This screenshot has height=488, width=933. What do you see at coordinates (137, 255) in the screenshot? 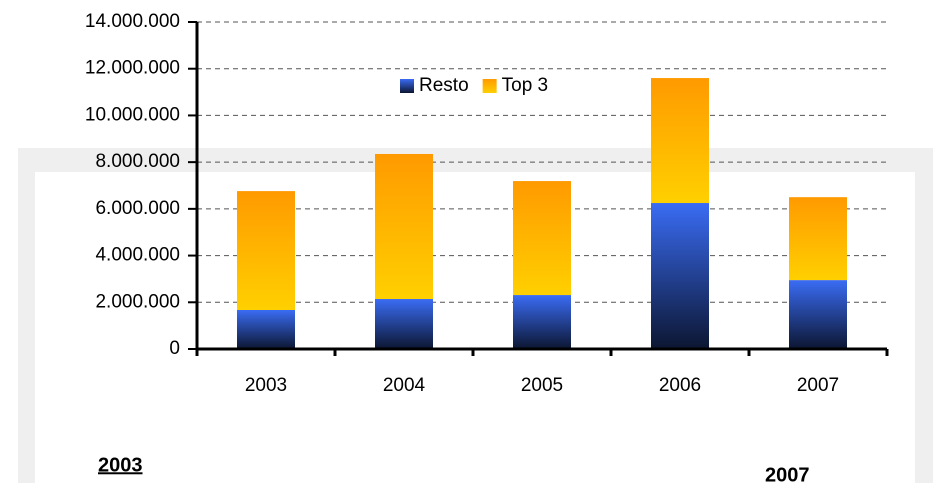
I see `y-tick-label: 4.000.000` at bounding box center [137, 255].